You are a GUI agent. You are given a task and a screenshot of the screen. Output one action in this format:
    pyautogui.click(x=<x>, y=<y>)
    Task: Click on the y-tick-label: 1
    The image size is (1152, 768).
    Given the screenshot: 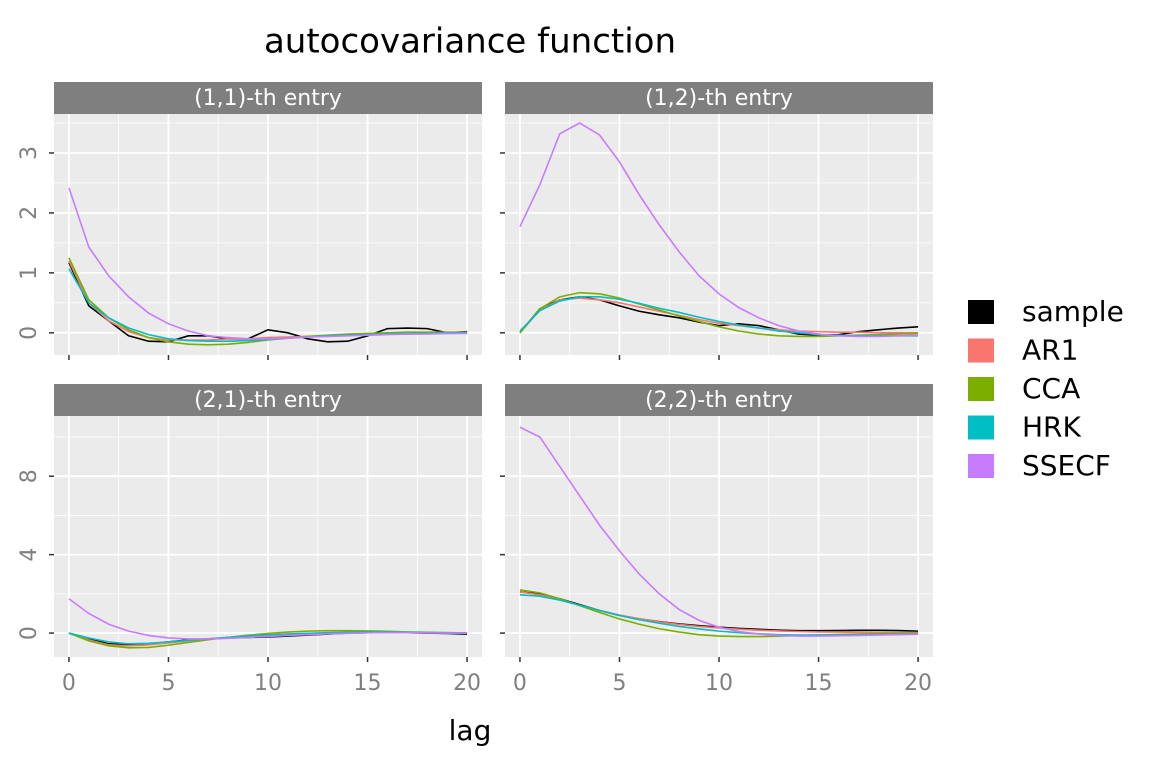 What is the action you would take?
    pyautogui.click(x=29, y=273)
    